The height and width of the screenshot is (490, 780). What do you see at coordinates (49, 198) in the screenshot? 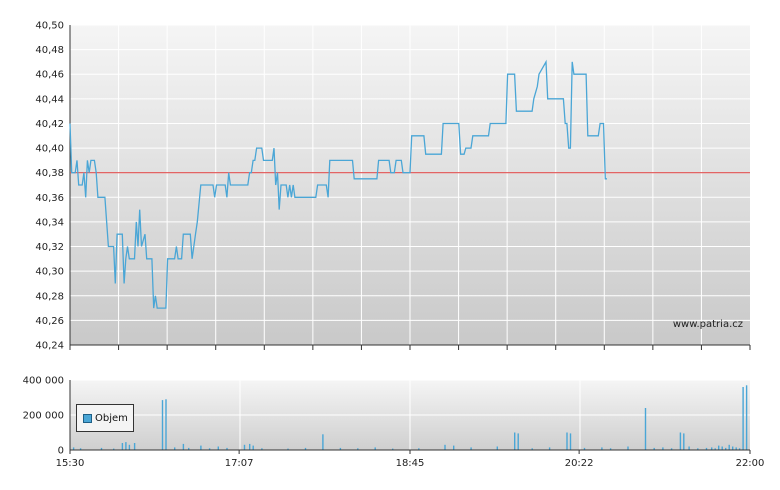
I see `price-y-tick-label: 40,36` at bounding box center [49, 198].